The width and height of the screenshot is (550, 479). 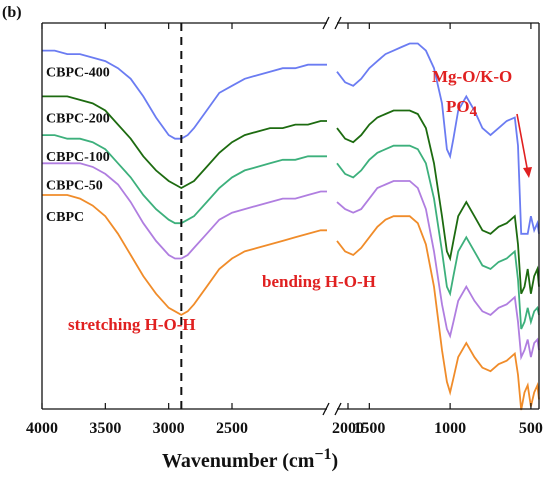 I want to click on series-line-cbpc, so click(x=184, y=255).